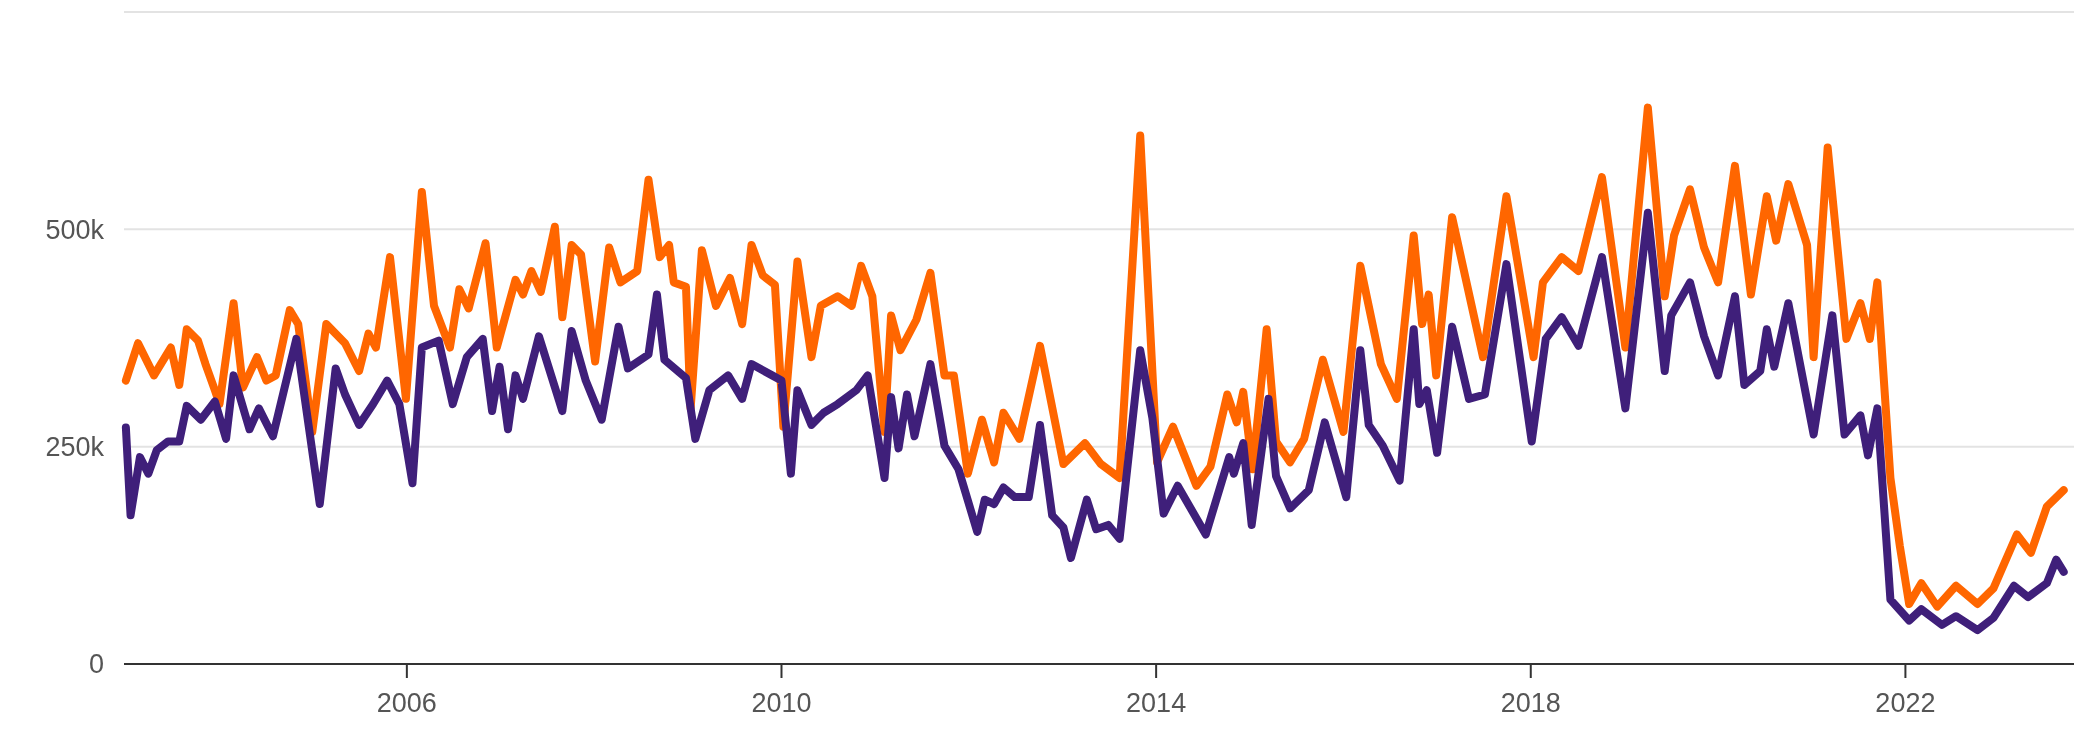 The height and width of the screenshot is (734, 2082). I want to click on x-tick-label: 2022, so click(1905, 703).